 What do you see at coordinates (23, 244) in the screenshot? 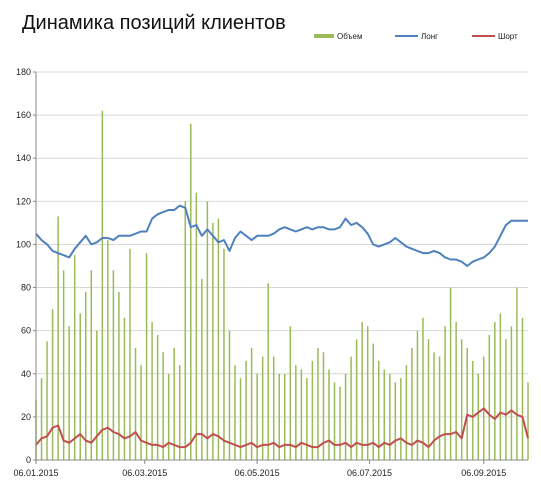
I see `y-tick-label: 100` at bounding box center [23, 244].